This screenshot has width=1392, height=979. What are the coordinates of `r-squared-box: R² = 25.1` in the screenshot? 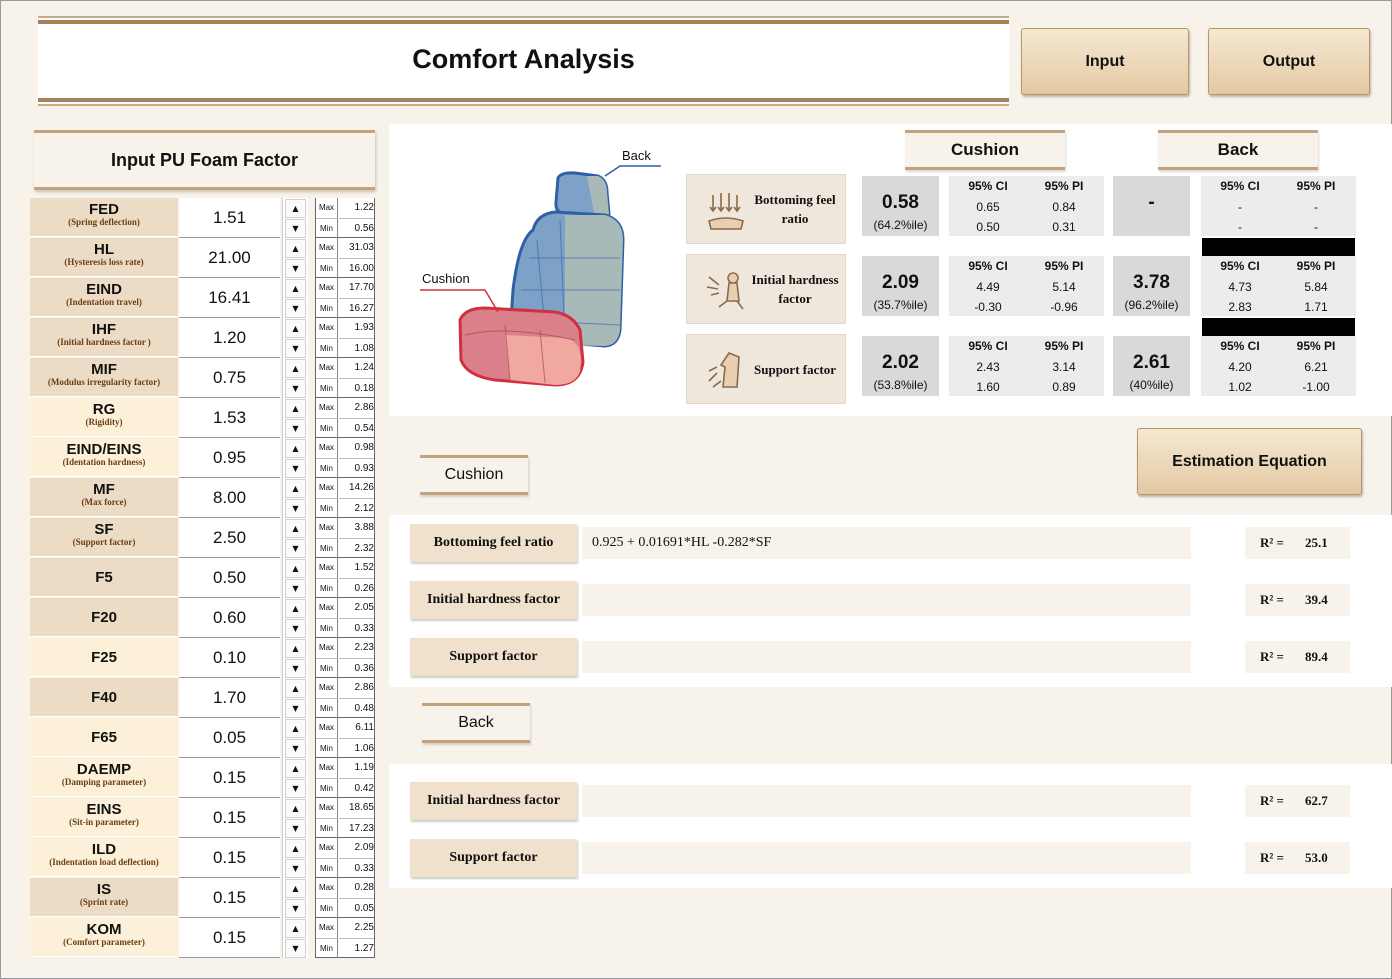 It's located at (1297, 543).